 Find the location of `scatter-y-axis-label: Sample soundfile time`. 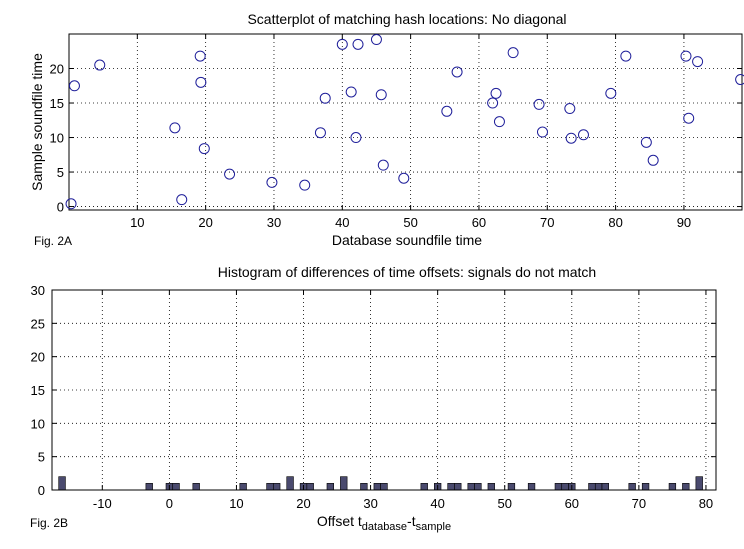

scatter-y-axis-label: Sample soundfile time is located at coordinates (37, 122).